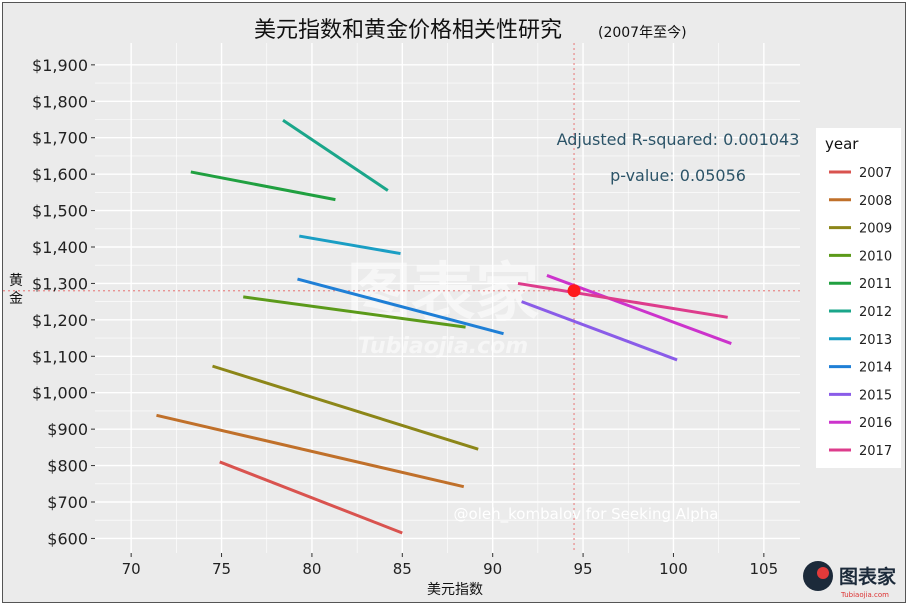 This screenshot has width=910, height=609. I want to click on brand-logo-icon-dot, so click(823, 573).